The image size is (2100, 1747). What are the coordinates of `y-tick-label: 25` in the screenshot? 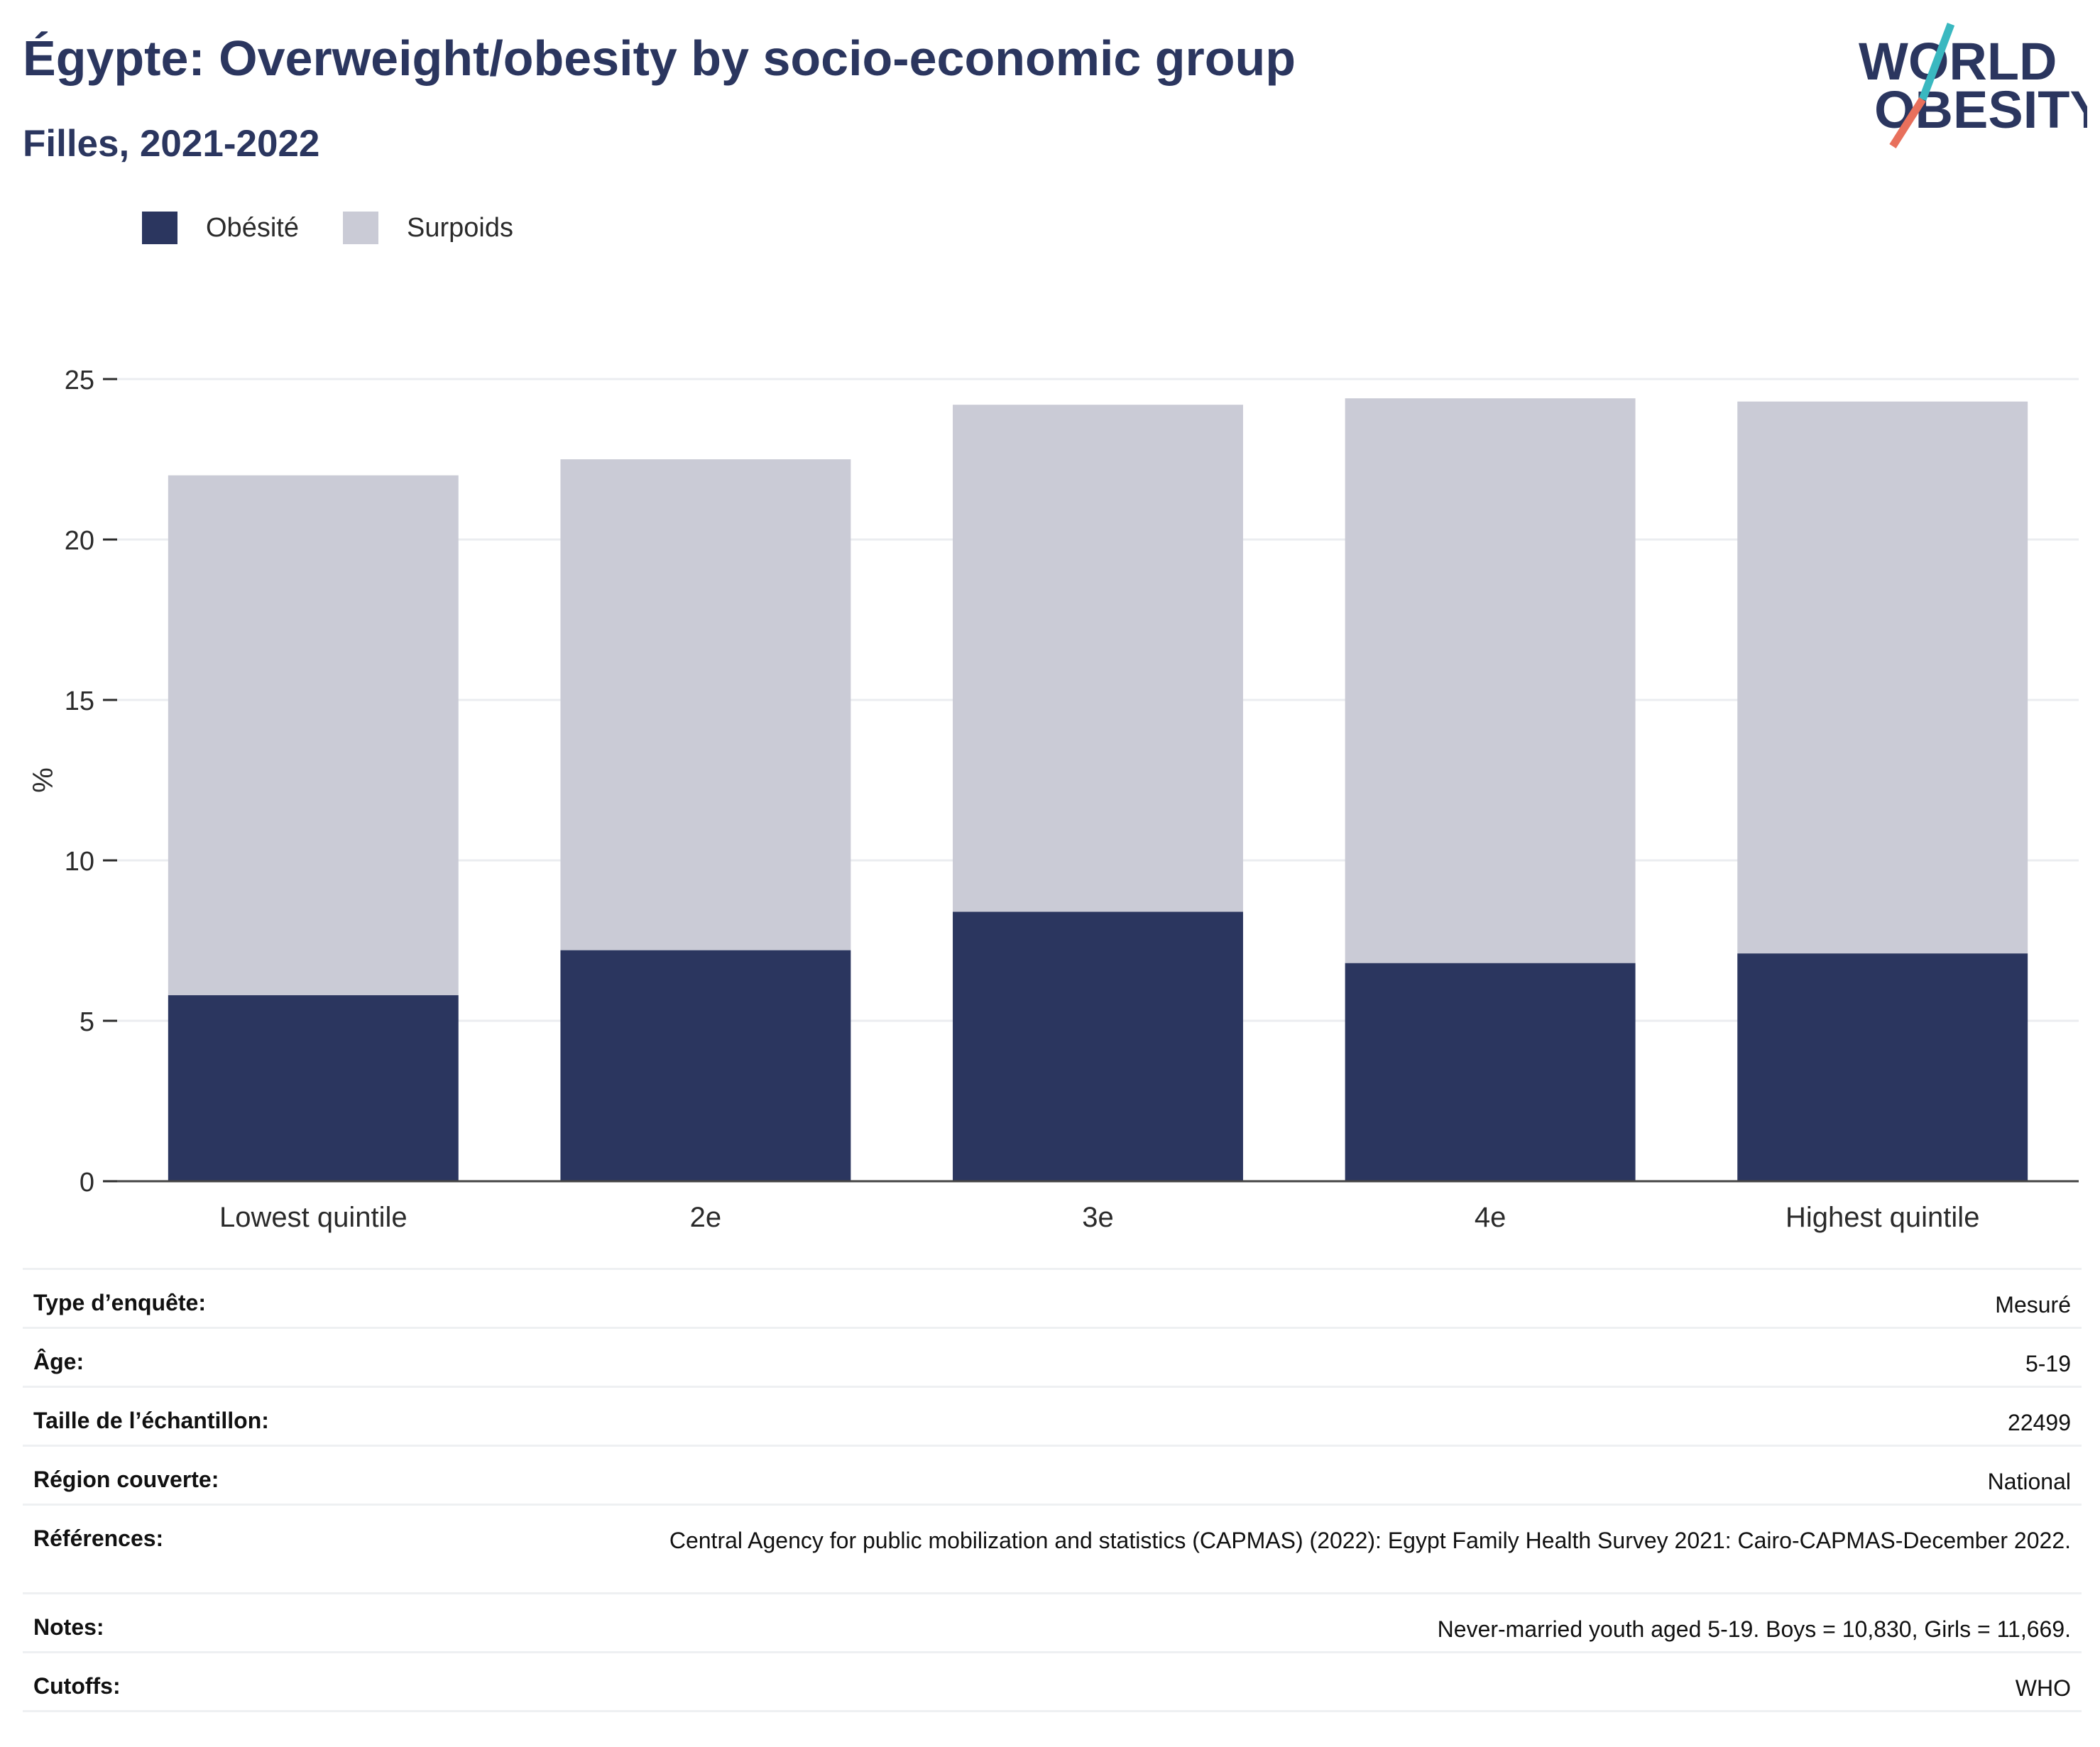 It's located at (79, 380).